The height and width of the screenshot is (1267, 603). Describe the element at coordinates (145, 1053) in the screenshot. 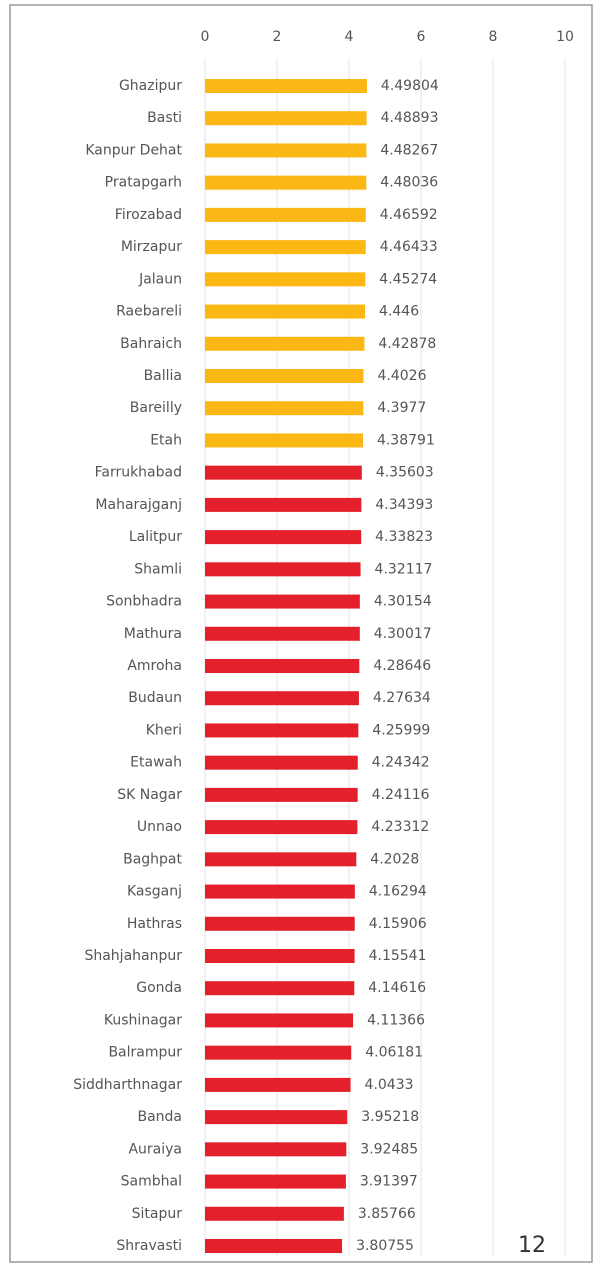

I see `y-tick-label: Balrampur` at that location.